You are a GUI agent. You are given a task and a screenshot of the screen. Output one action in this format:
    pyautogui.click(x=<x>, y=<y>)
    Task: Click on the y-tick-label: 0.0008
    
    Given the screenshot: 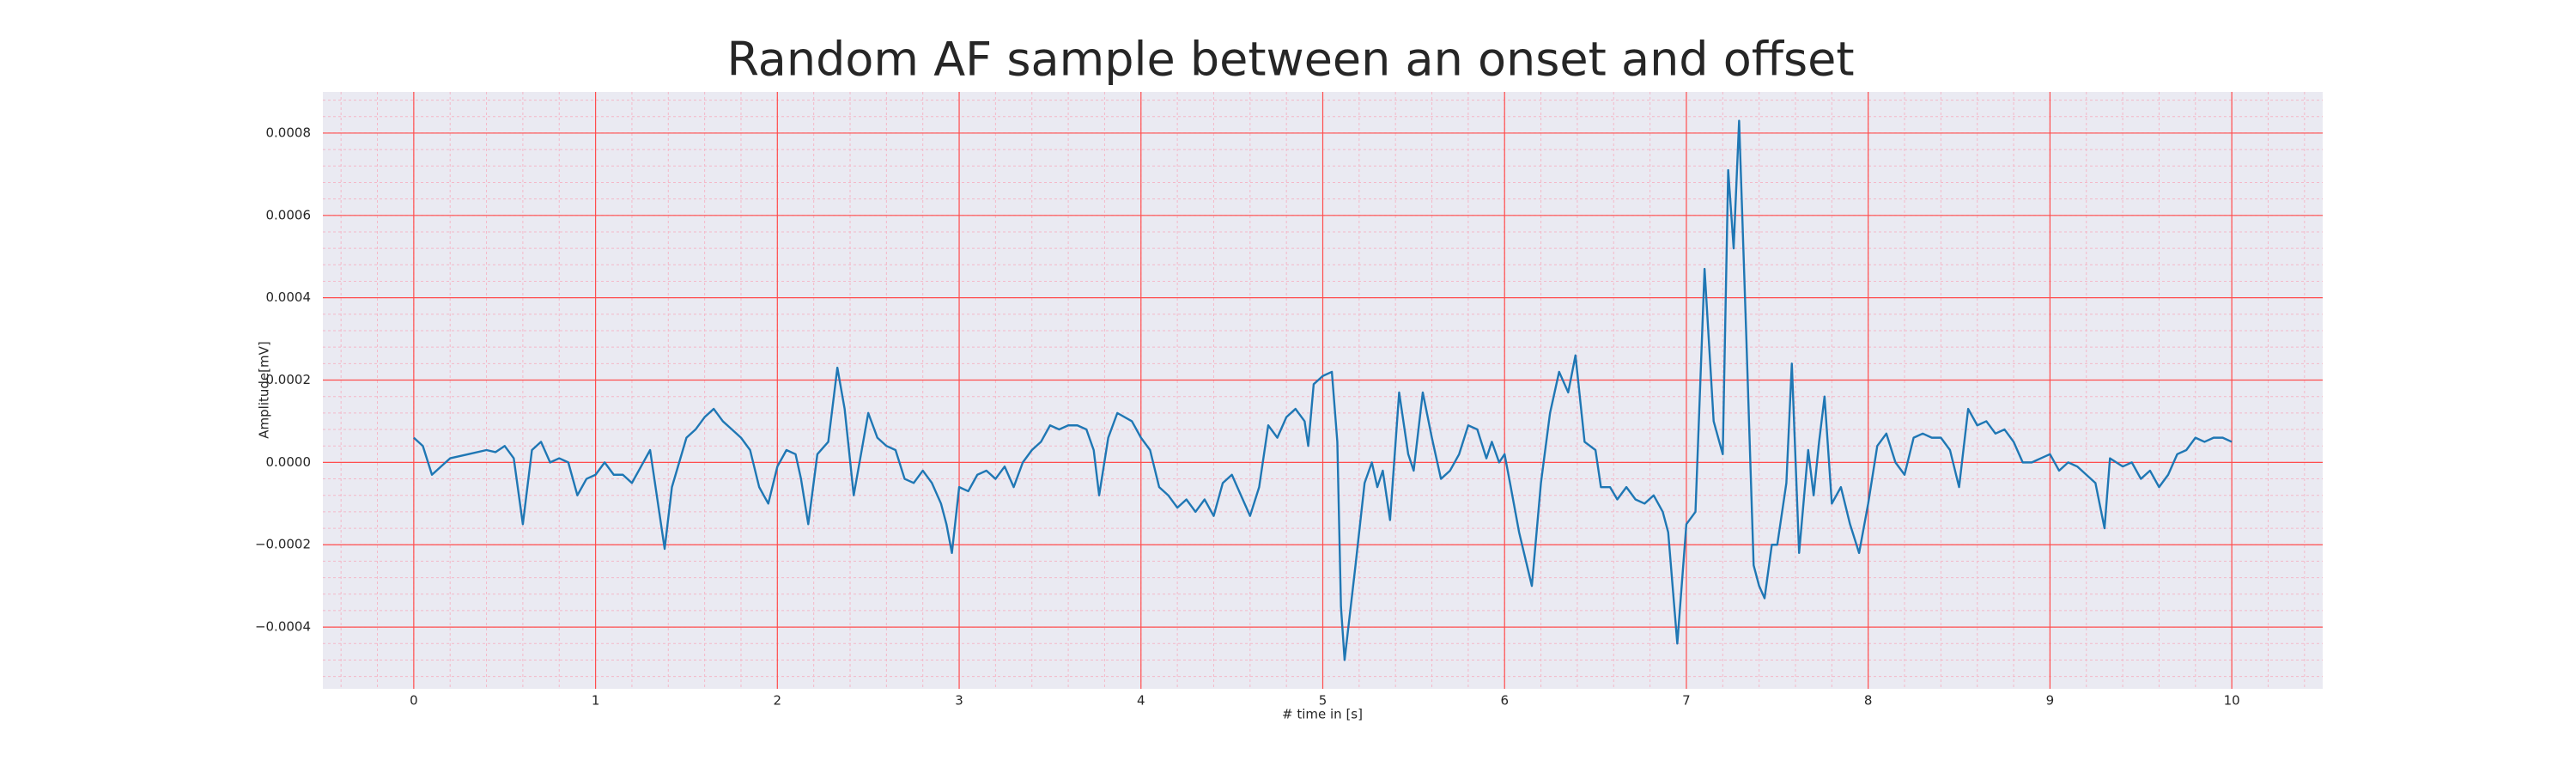 What is the action you would take?
    pyautogui.click(x=289, y=132)
    